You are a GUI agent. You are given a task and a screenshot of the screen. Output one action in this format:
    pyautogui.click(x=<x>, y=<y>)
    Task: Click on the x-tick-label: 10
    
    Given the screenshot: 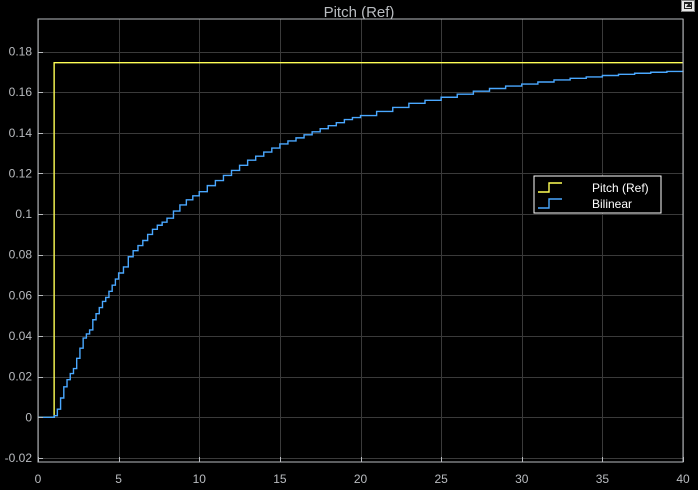 What is the action you would take?
    pyautogui.click(x=200, y=479)
    